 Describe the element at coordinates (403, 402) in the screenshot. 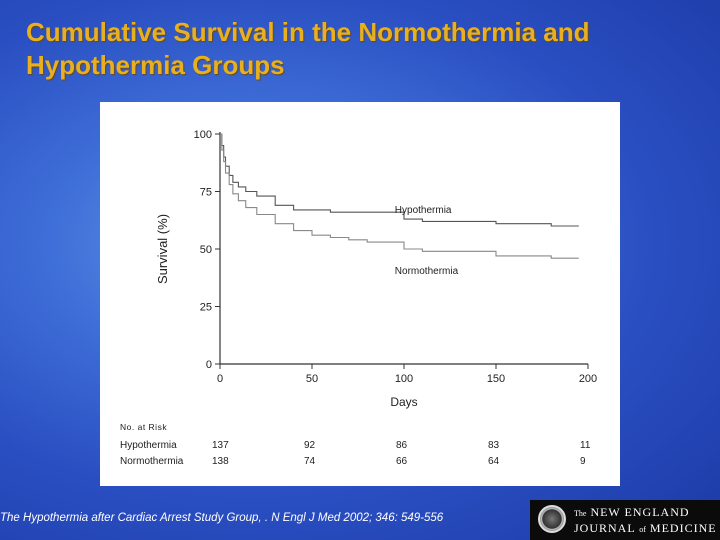

I see `x-axis-label: Days` at that location.